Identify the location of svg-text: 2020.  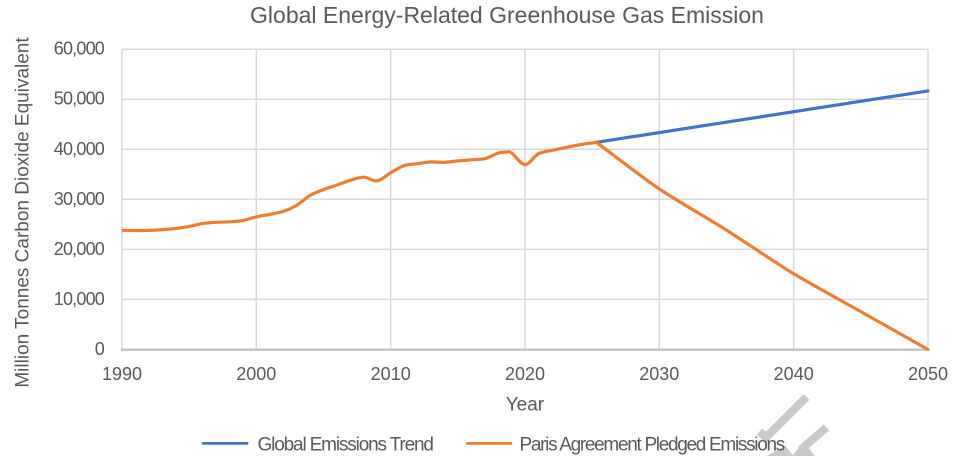
(525, 374).